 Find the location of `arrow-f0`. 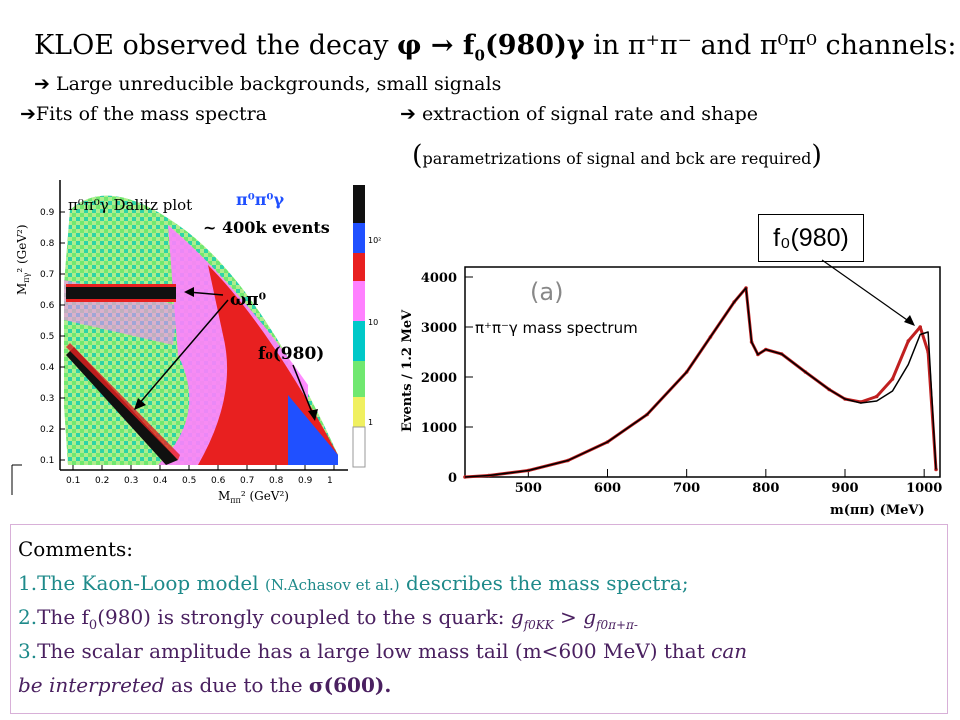

arrow-f0 is located at coordinates (303, 390).